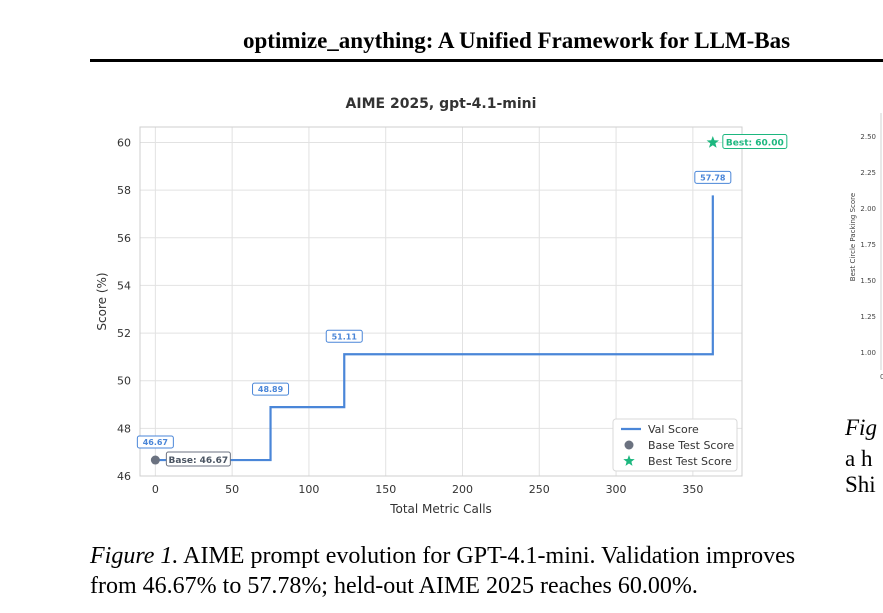  I want to click on chart-title: AIME 2025, gpt-4.1-mini, so click(441, 104).